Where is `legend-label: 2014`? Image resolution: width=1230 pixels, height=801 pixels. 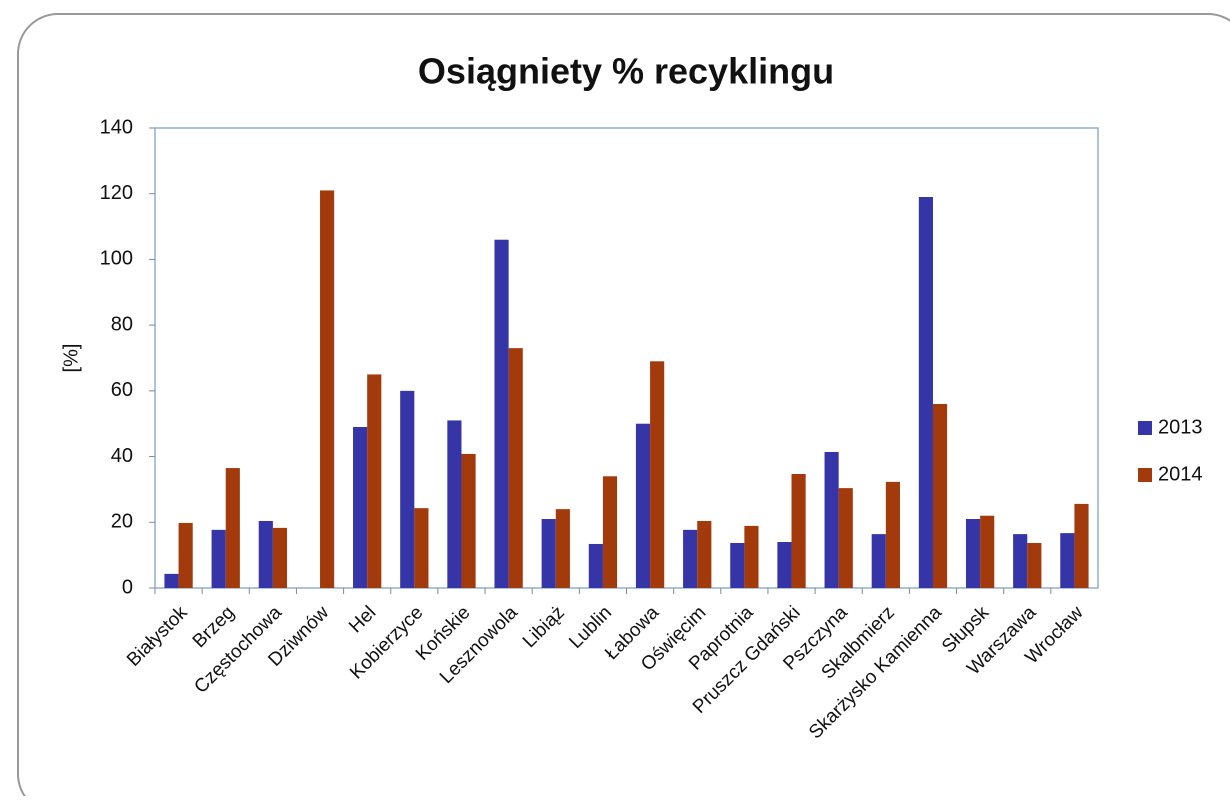 legend-label: 2014 is located at coordinates (1180, 474).